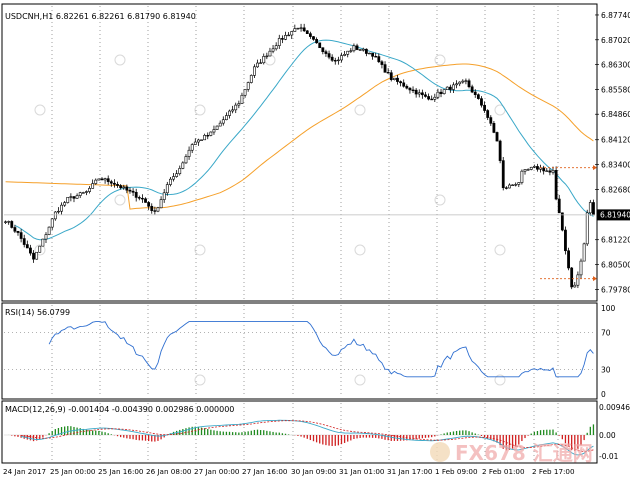 The image size is (630, 494). What do you see at coordinates (615, 40) in the screenshot?
I see `price-tick-label-1: 6.87020` at bounding box center [615, 40].